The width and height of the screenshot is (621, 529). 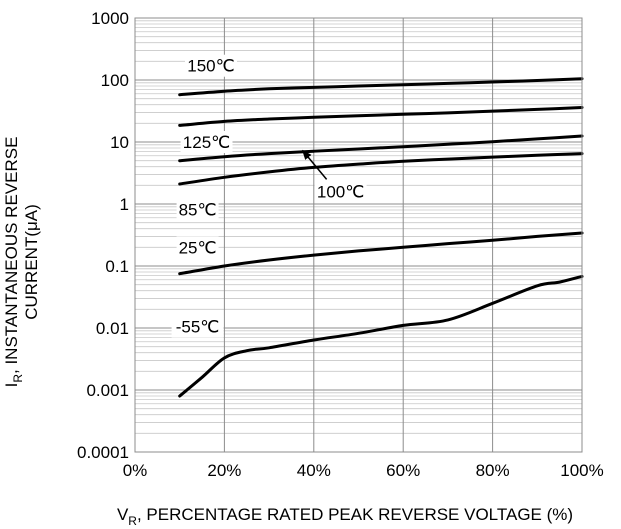 I want to click on x-tick-label: 60%, so click(x=403, y=470).